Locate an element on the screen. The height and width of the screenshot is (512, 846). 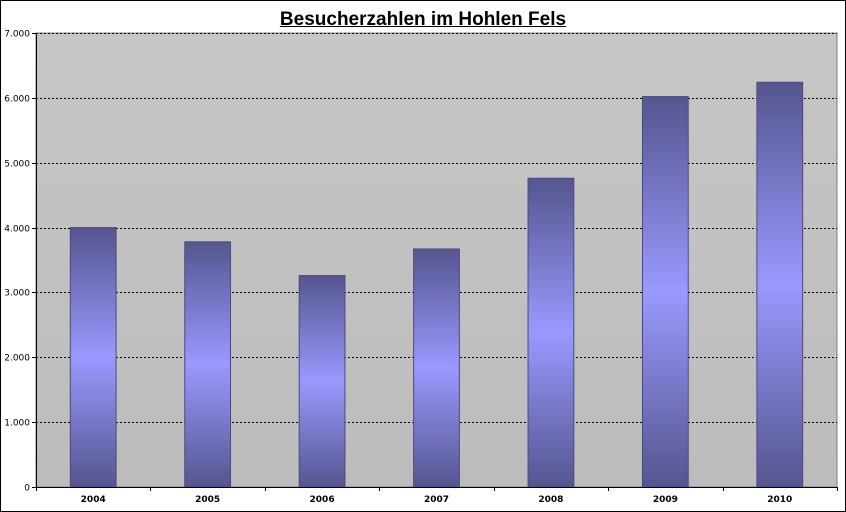
x-tick-label: 2007 is located at coordinates (436, 500).